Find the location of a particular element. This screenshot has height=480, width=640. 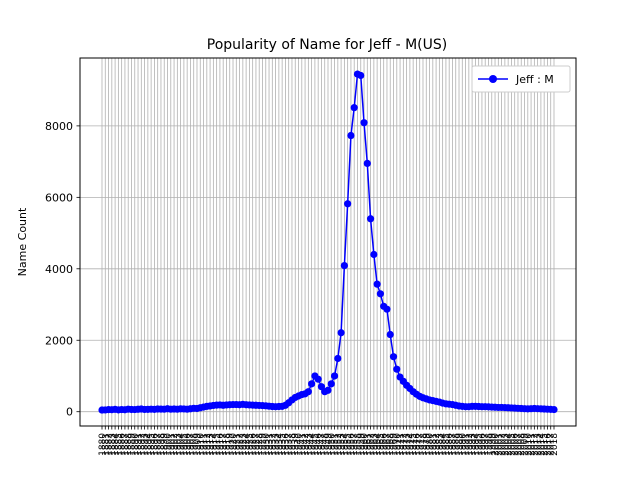

x-tick-label: 1995 is located at coordinates (480, 444).